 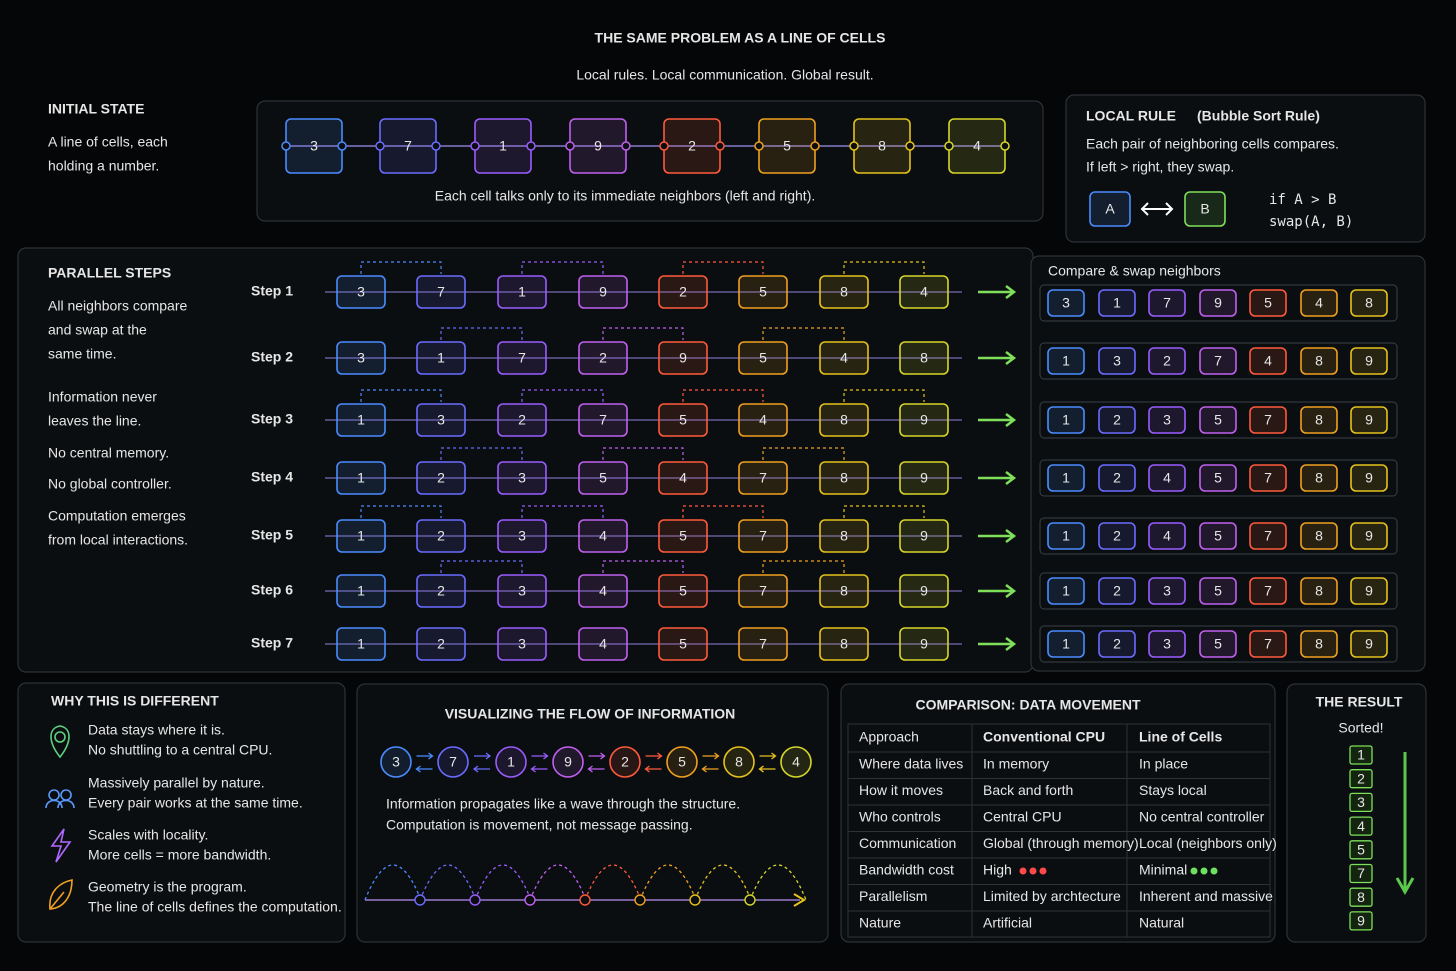 What do you see at coordinates (118, 306) in the screenshot?
I see `text-line: All neighbors compare` at bounding box center [118, 306].